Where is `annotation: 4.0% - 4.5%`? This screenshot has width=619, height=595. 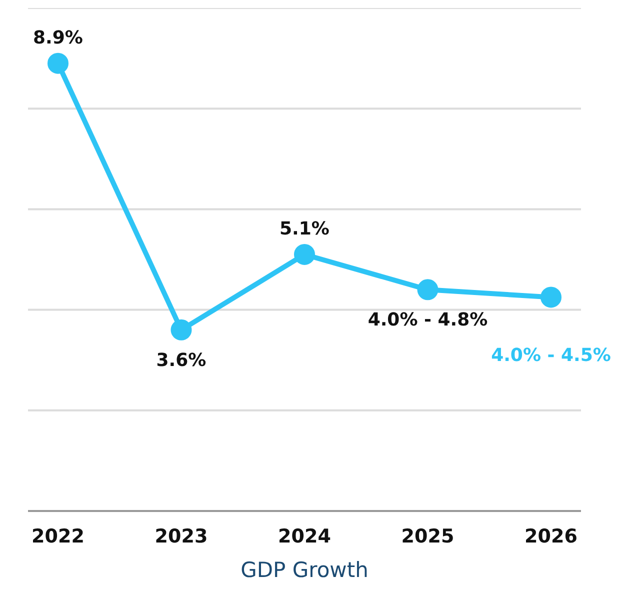
annotation: 4.0% - 4.5% is located at coordinates (551, 355).